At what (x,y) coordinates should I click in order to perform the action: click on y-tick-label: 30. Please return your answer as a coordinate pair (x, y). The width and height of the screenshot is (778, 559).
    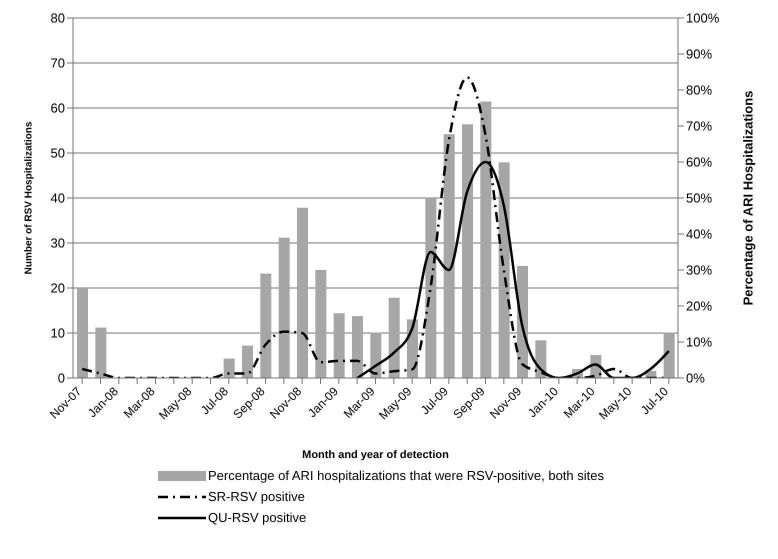
    Looking at the image, I should click on (57, 243).